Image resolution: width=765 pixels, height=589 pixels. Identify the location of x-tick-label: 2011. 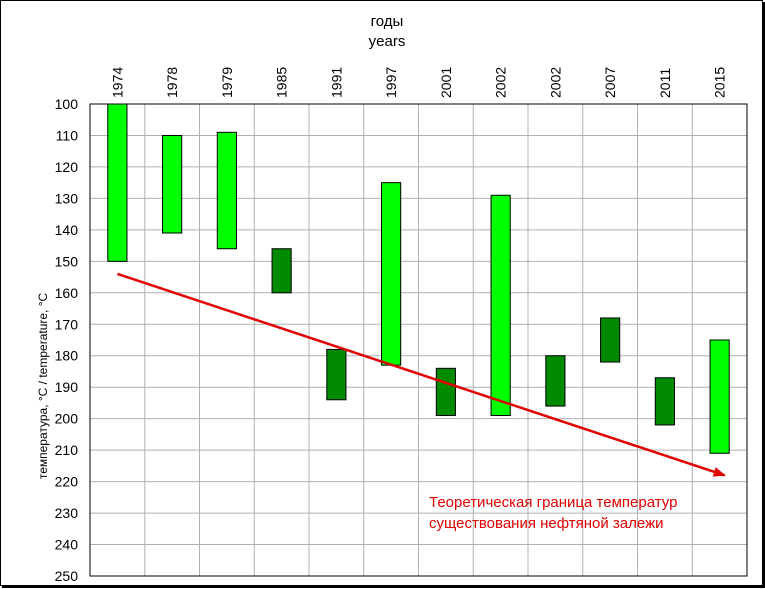
(665, 83).